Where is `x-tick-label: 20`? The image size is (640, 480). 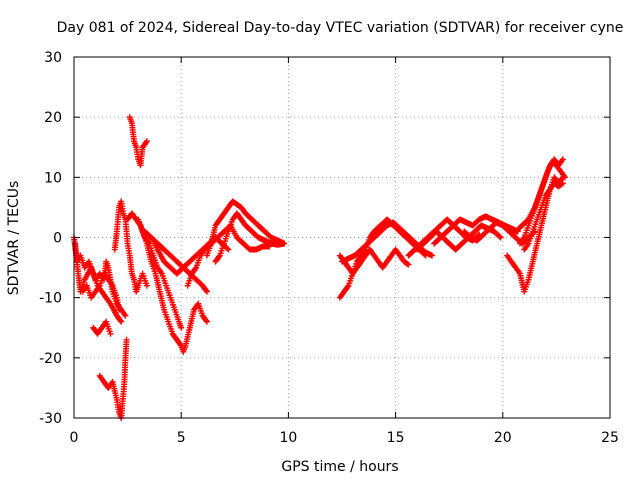
x-tick-label: 20 is located at coordinates (503, 438).